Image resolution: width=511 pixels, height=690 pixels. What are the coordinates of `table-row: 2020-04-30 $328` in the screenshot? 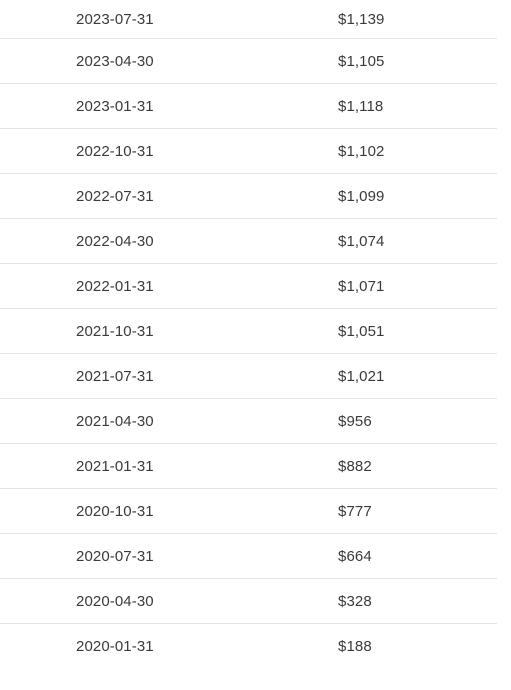 It's located at (248, 601).